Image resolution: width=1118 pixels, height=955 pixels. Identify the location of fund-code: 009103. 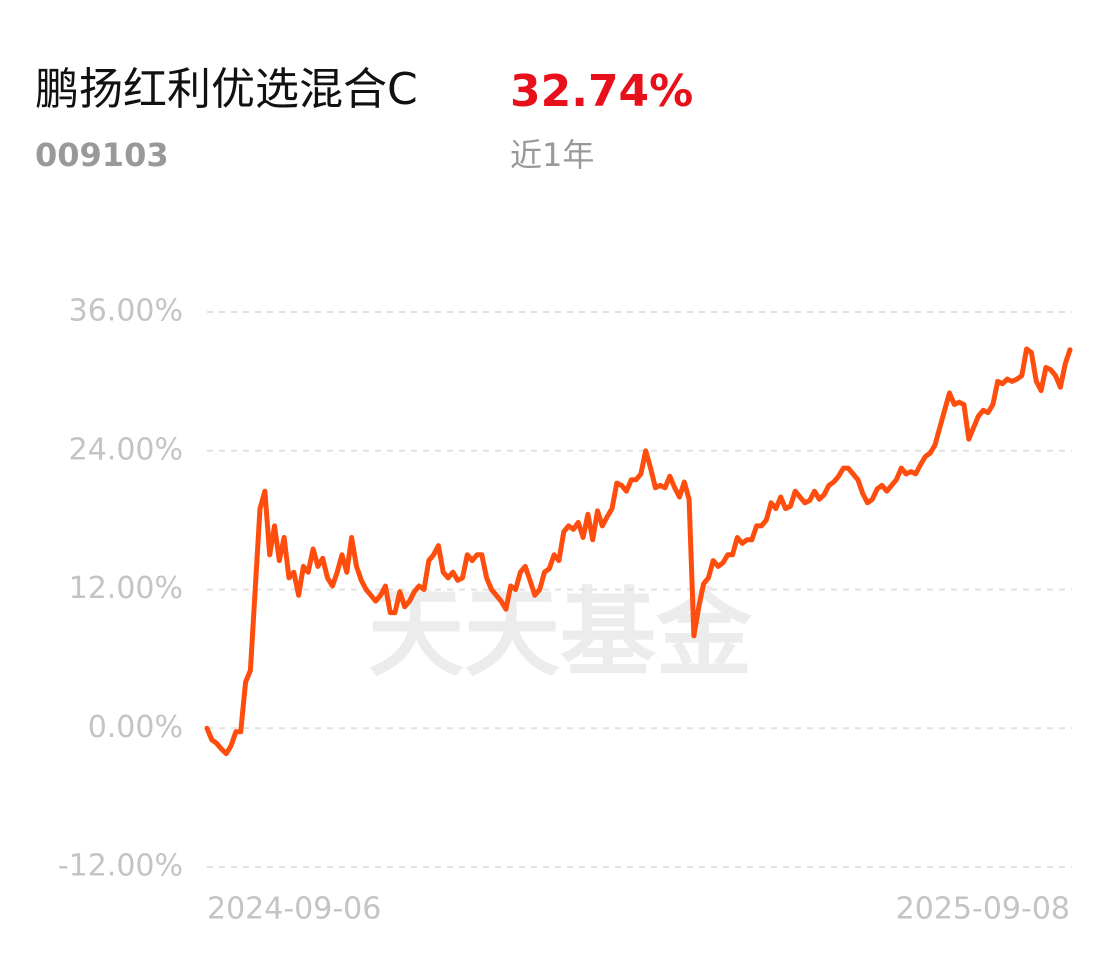
(102, 155).